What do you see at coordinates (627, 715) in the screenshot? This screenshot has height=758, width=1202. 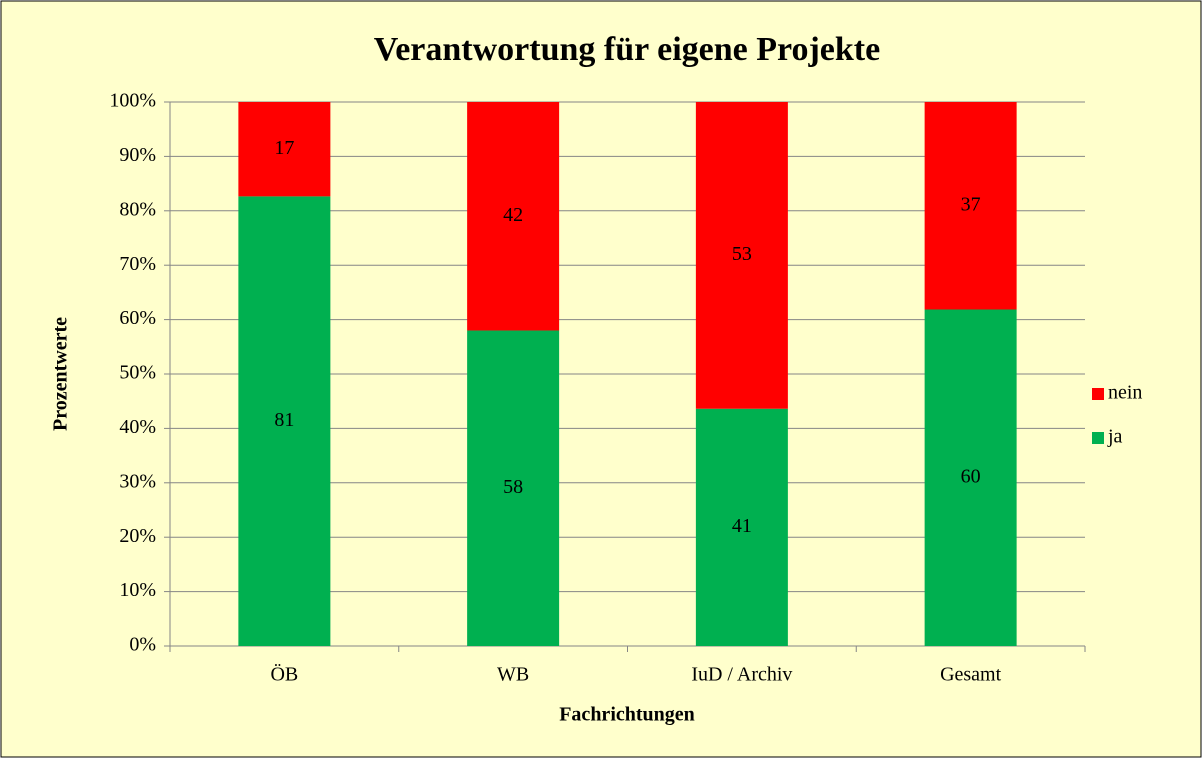 I see `x-axis-label: Fachrichtungen` at bounding box center [627, 715].